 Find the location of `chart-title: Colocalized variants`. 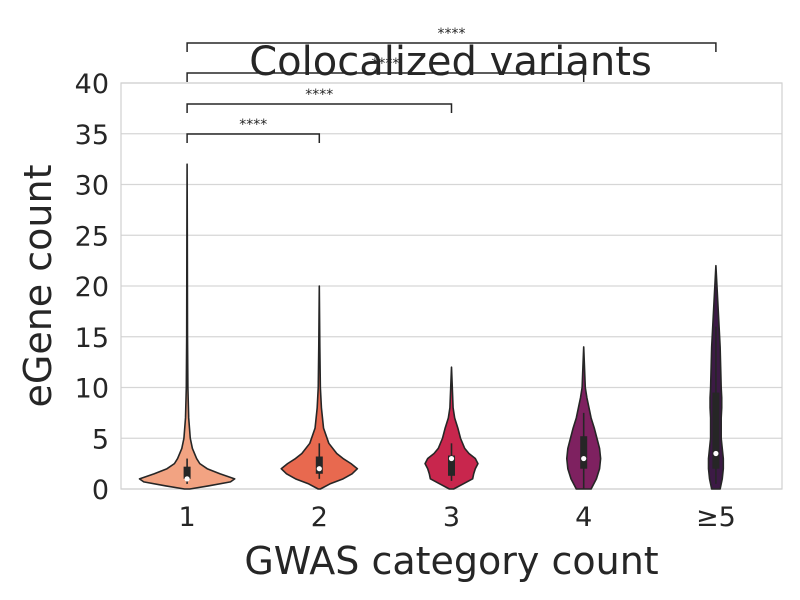

chart-title: Colocalized variants is located at coordinates (450, 62).